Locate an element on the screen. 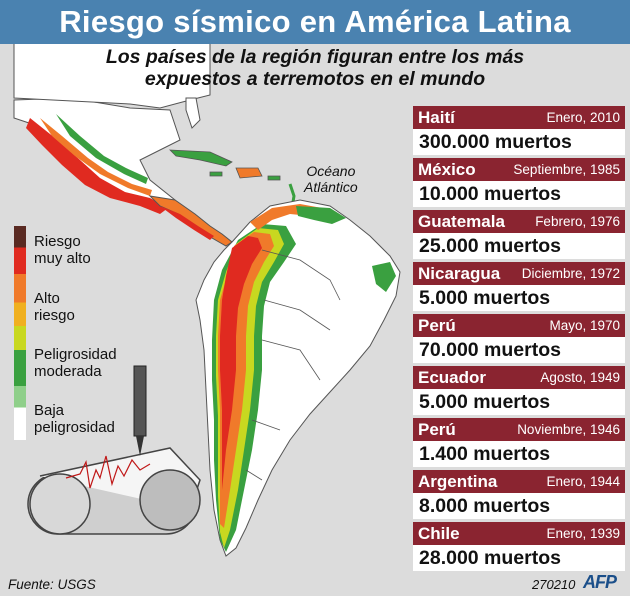 This screenshot has width=630, height=596. mexico-risk-band is located at coordinates (97, 166).